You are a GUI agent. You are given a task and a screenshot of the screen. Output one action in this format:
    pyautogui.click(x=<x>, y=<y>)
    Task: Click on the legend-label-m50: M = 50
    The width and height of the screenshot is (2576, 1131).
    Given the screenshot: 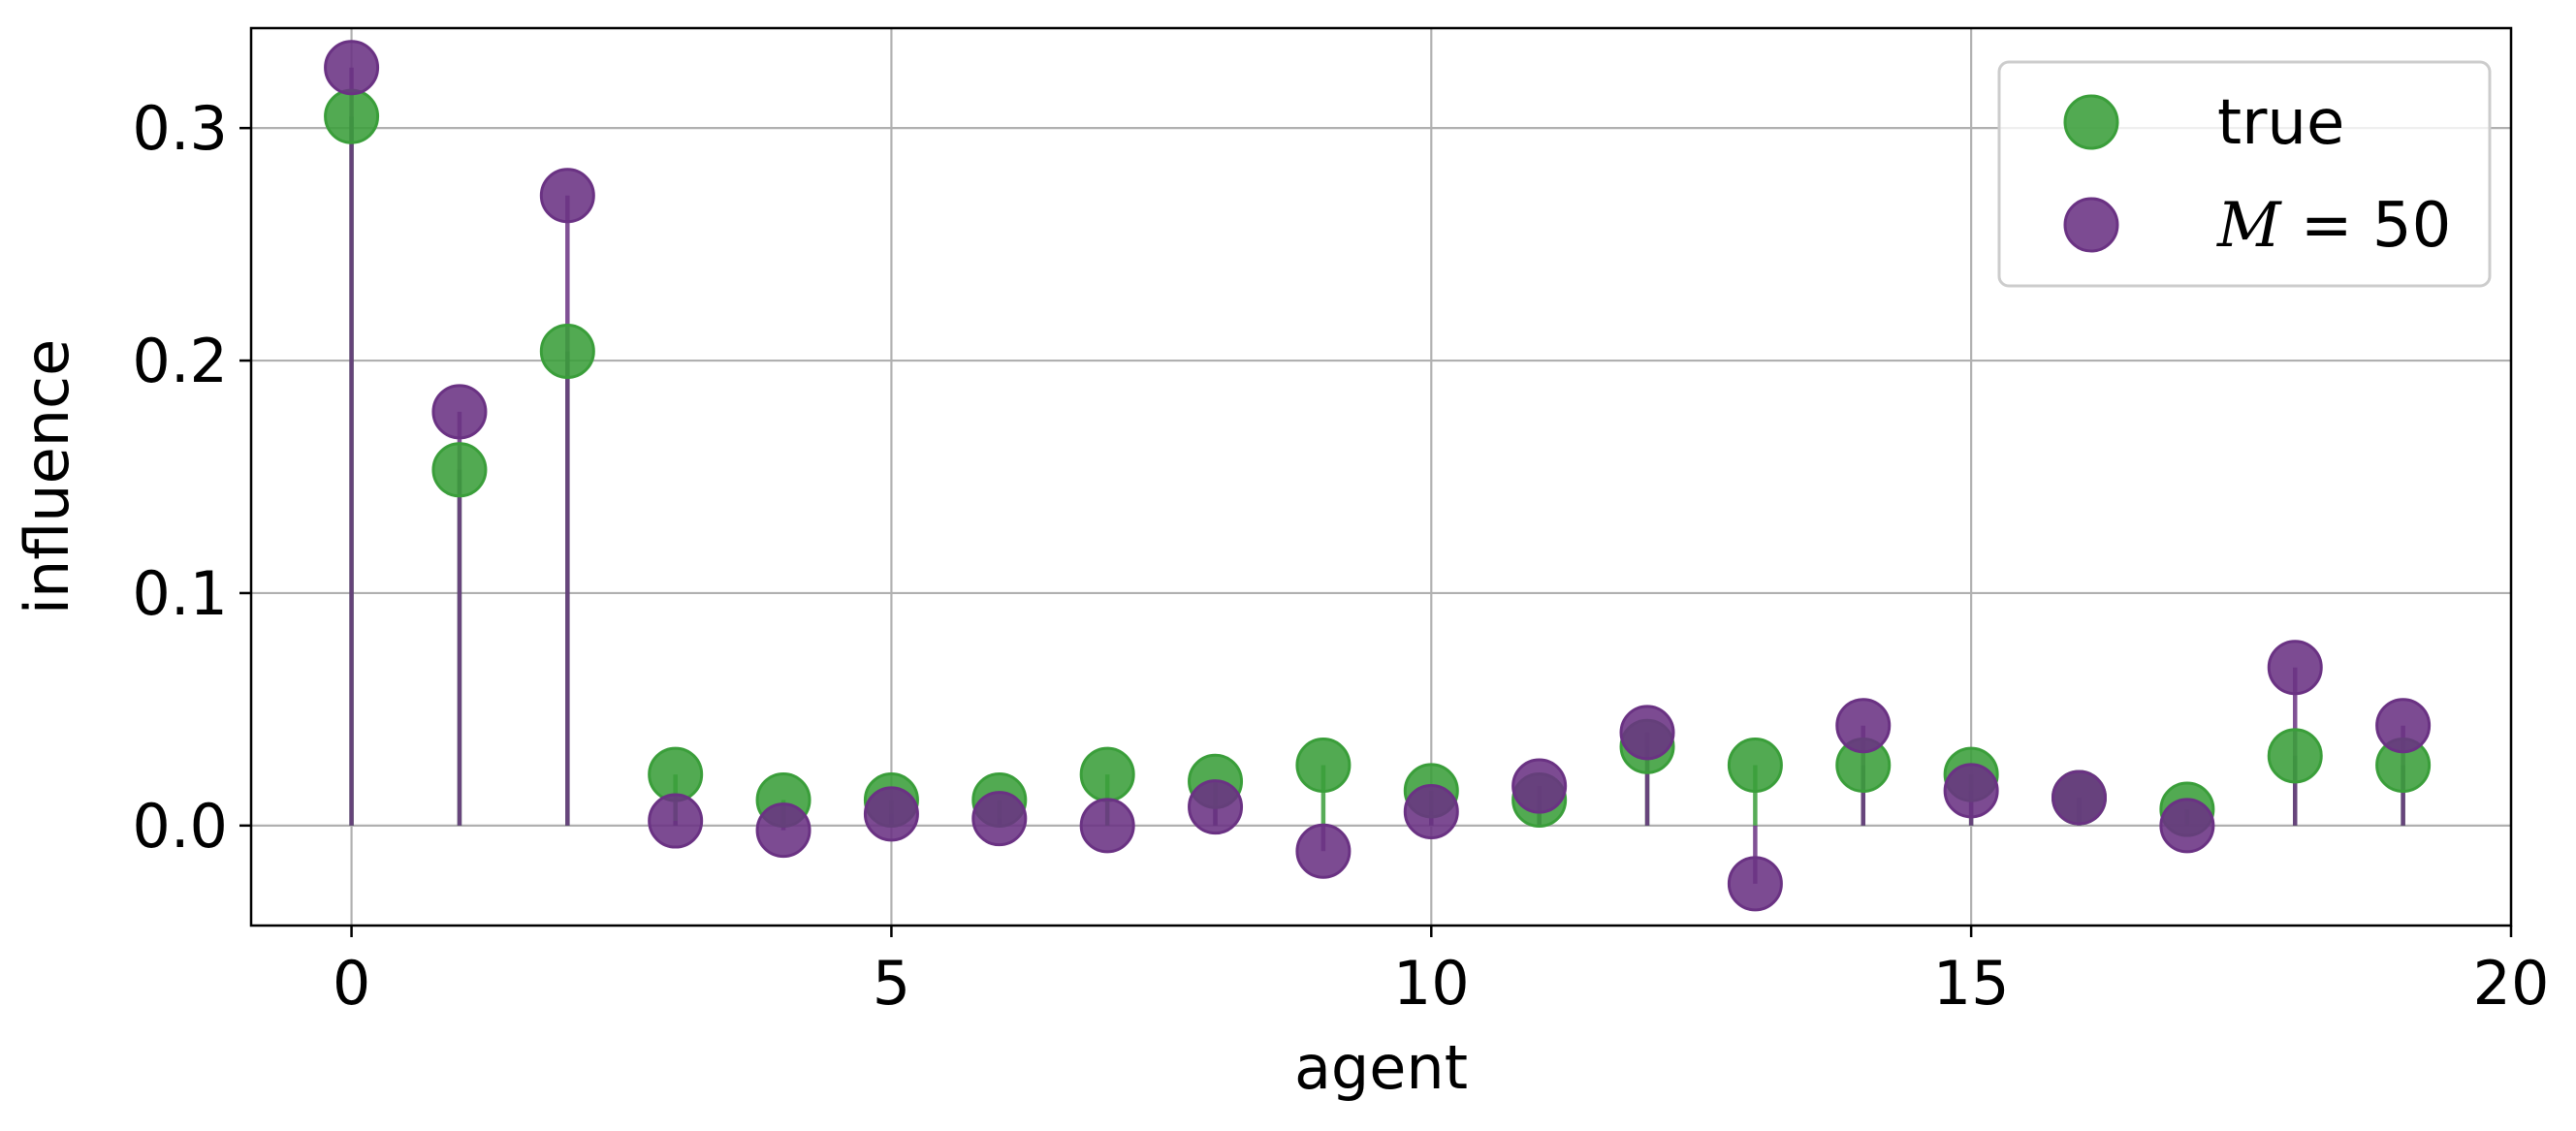 What is the action you would take?
    pyautogui.click(x=2333, y=226)
    